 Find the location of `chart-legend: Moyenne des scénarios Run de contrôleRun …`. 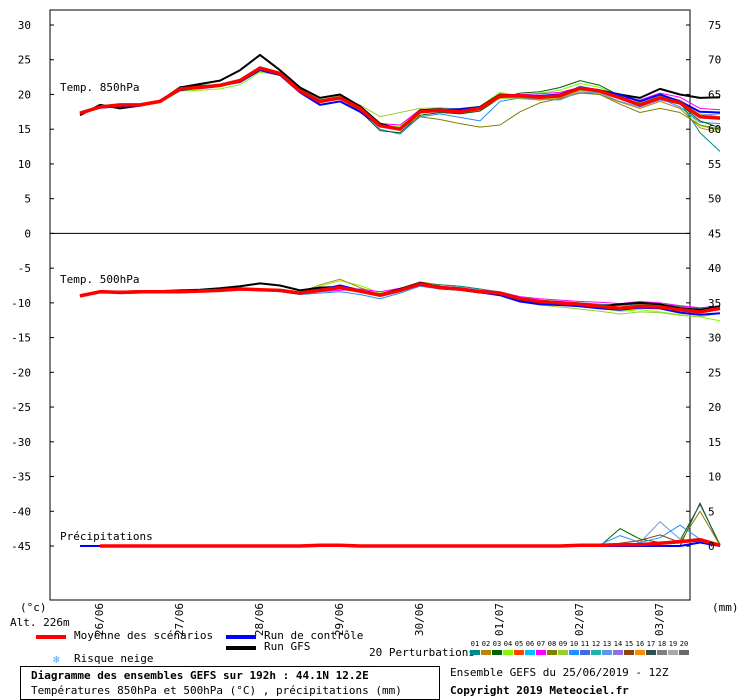

chart-legend: Moyenne des scénarios Run de contrôleRun … is located at coordinates (362, 647).